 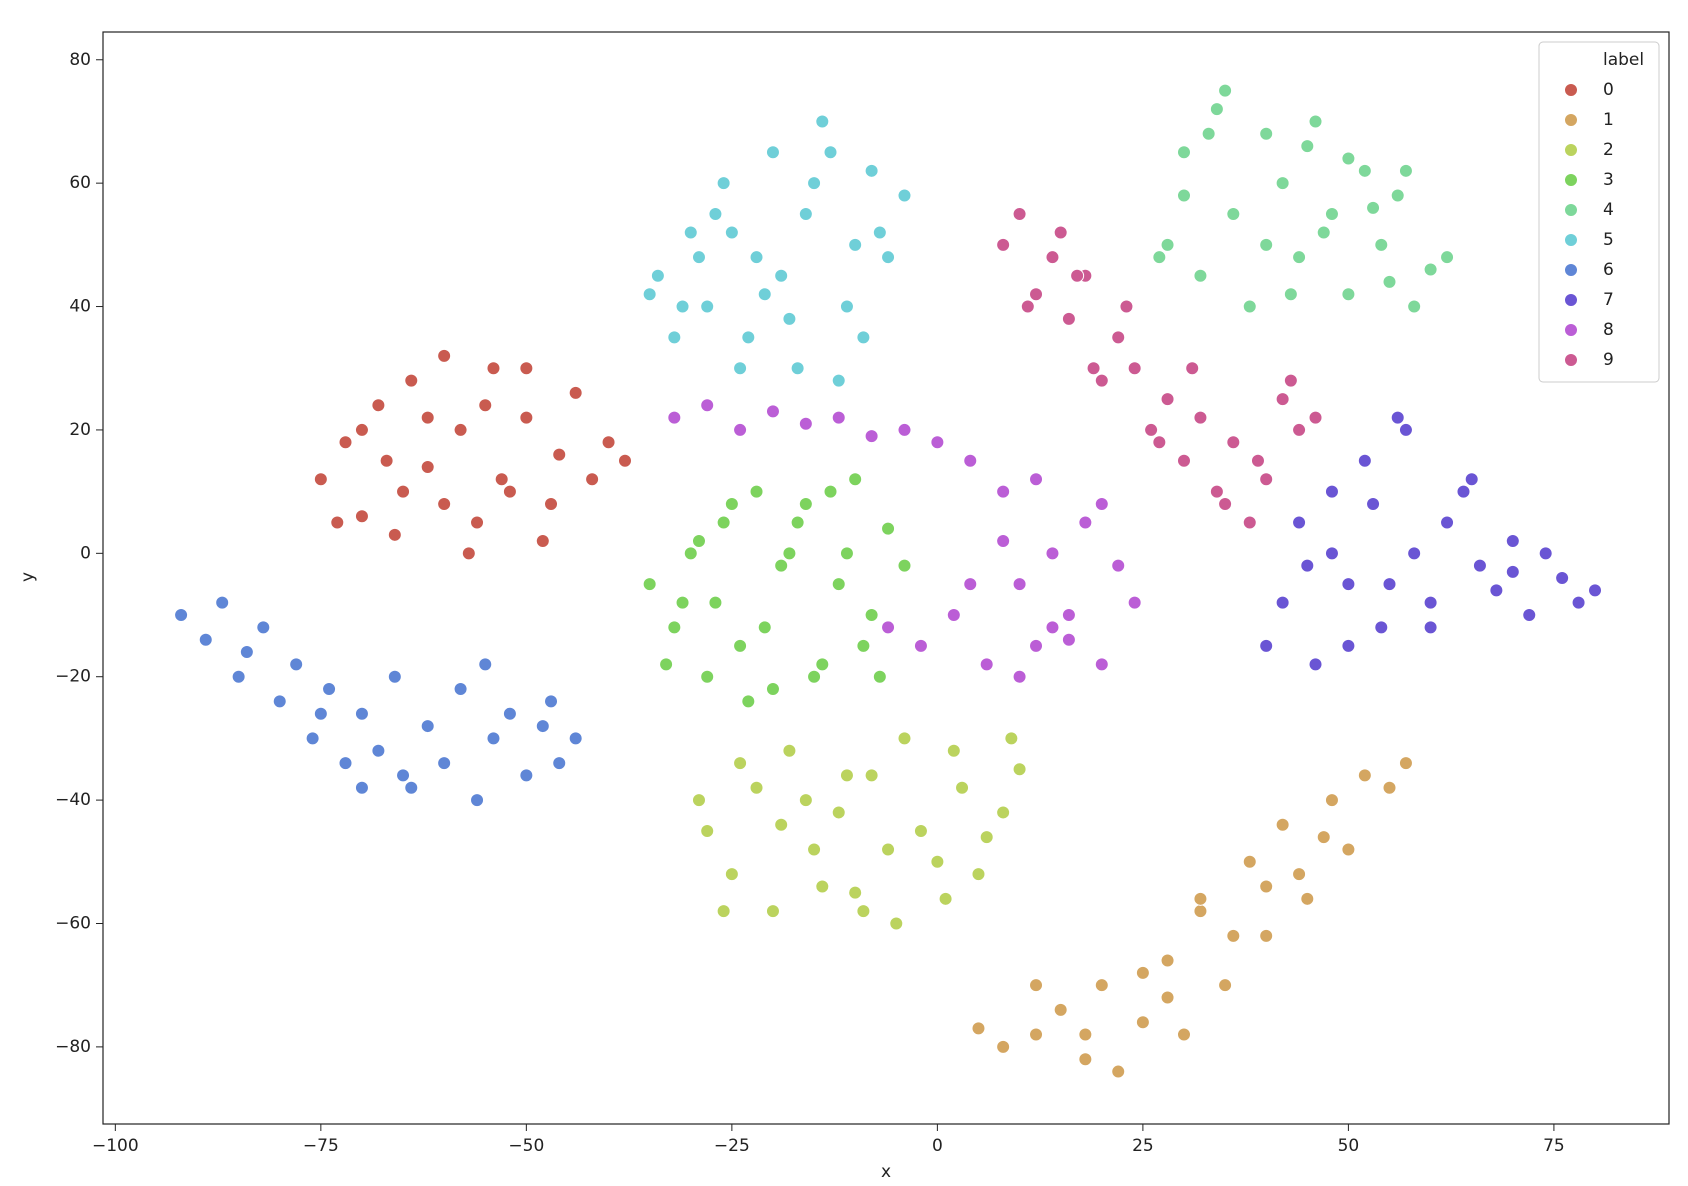 I want to click on legend-label: 7, so click(x=1608, y=300).